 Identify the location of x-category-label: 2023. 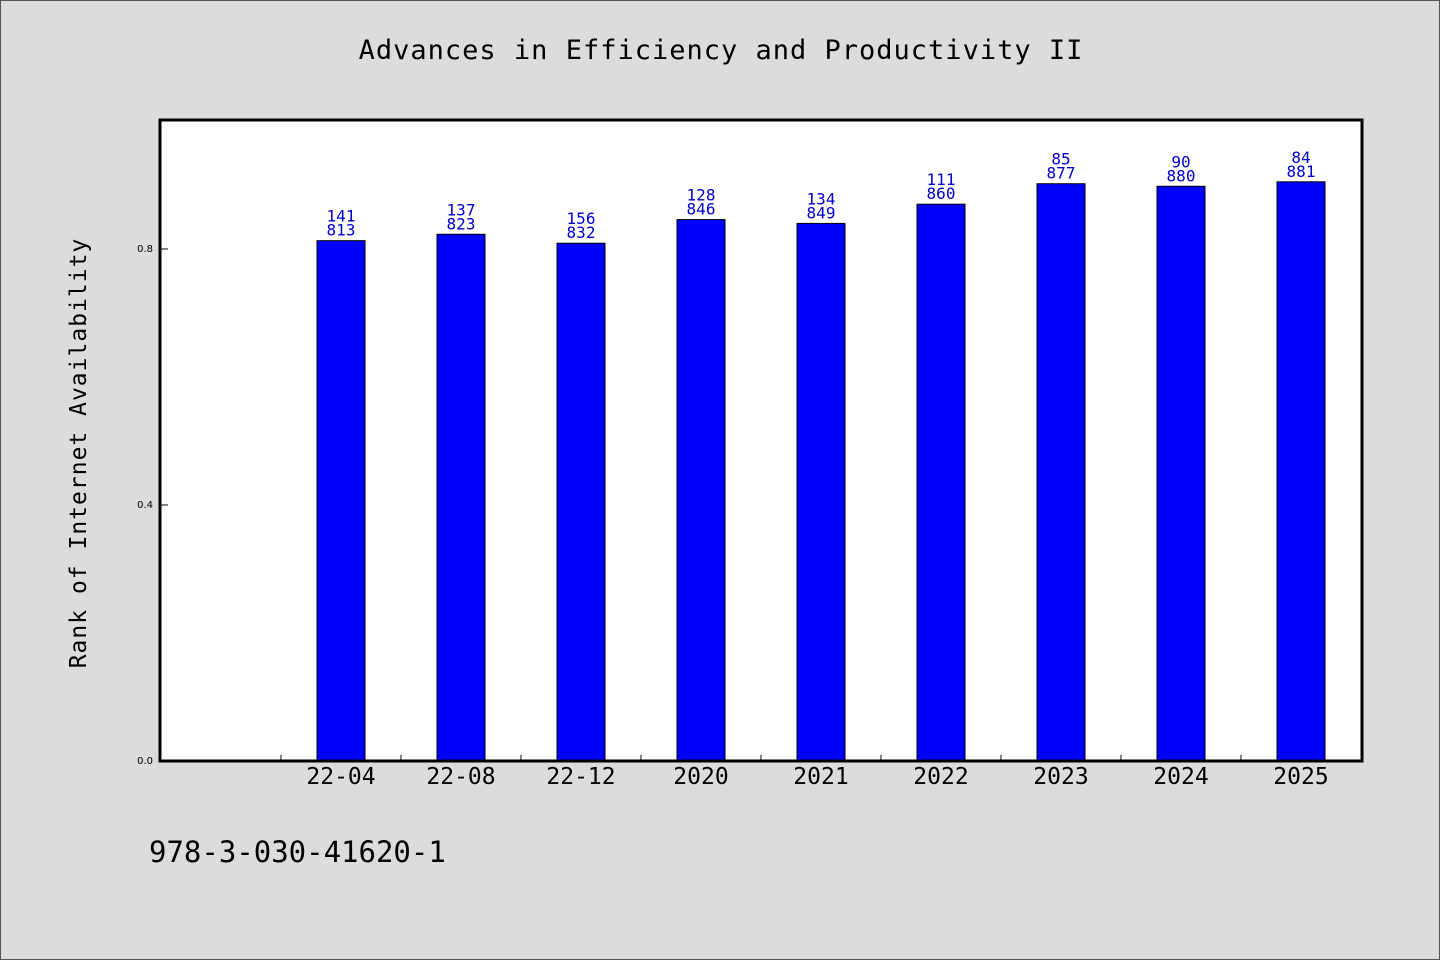
(1060, 777).